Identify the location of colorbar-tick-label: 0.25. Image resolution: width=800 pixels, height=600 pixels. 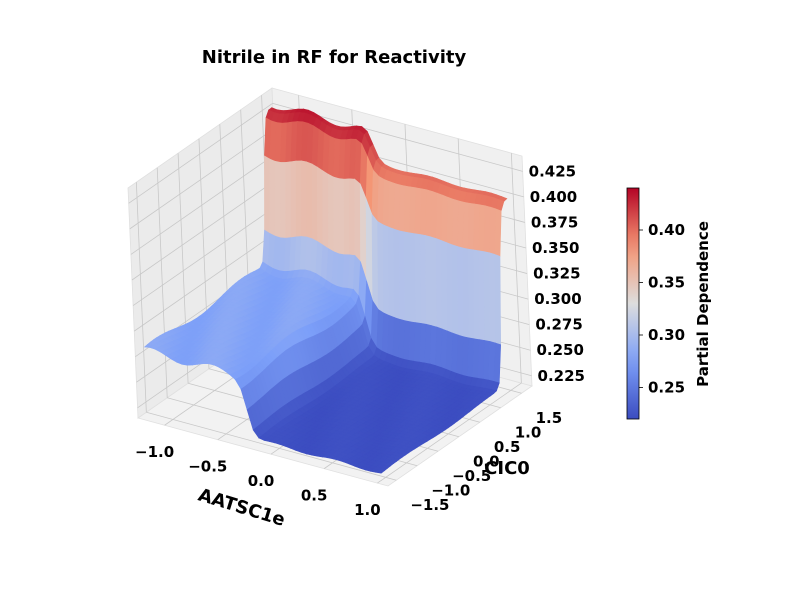
(666, 388).